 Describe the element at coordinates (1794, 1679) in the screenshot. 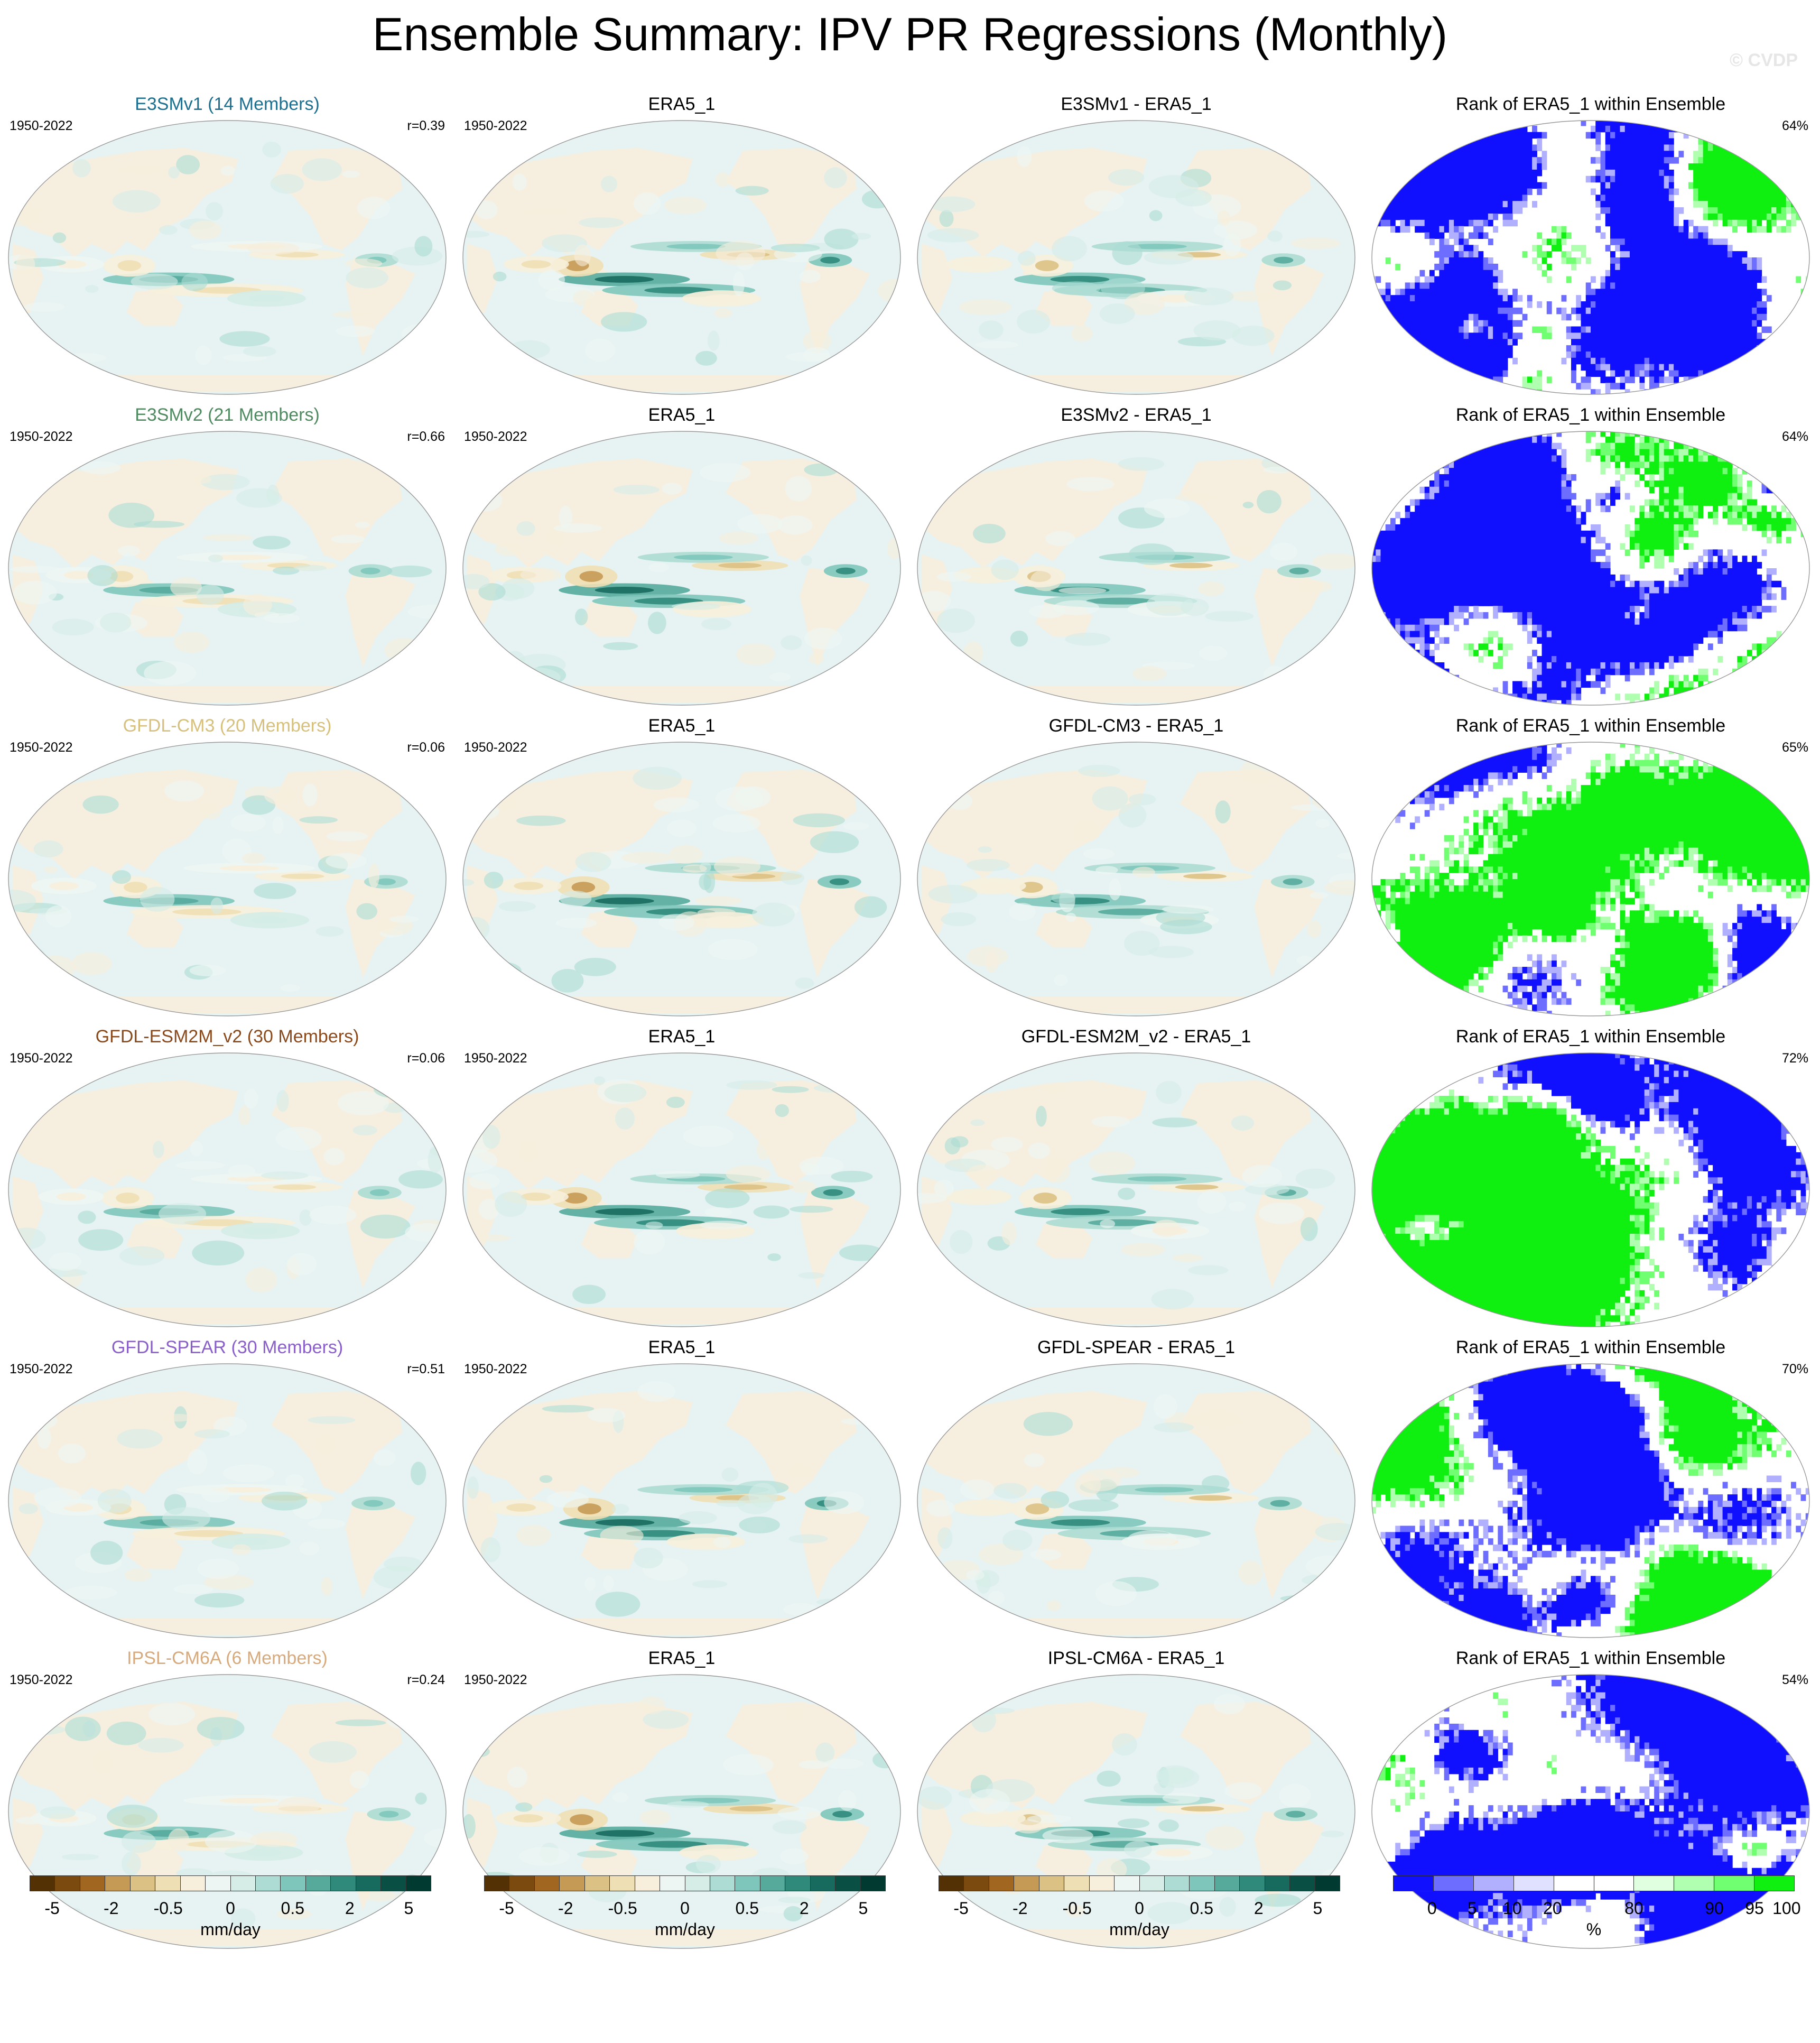

I see `rank-percent-label: 54%` at that location.